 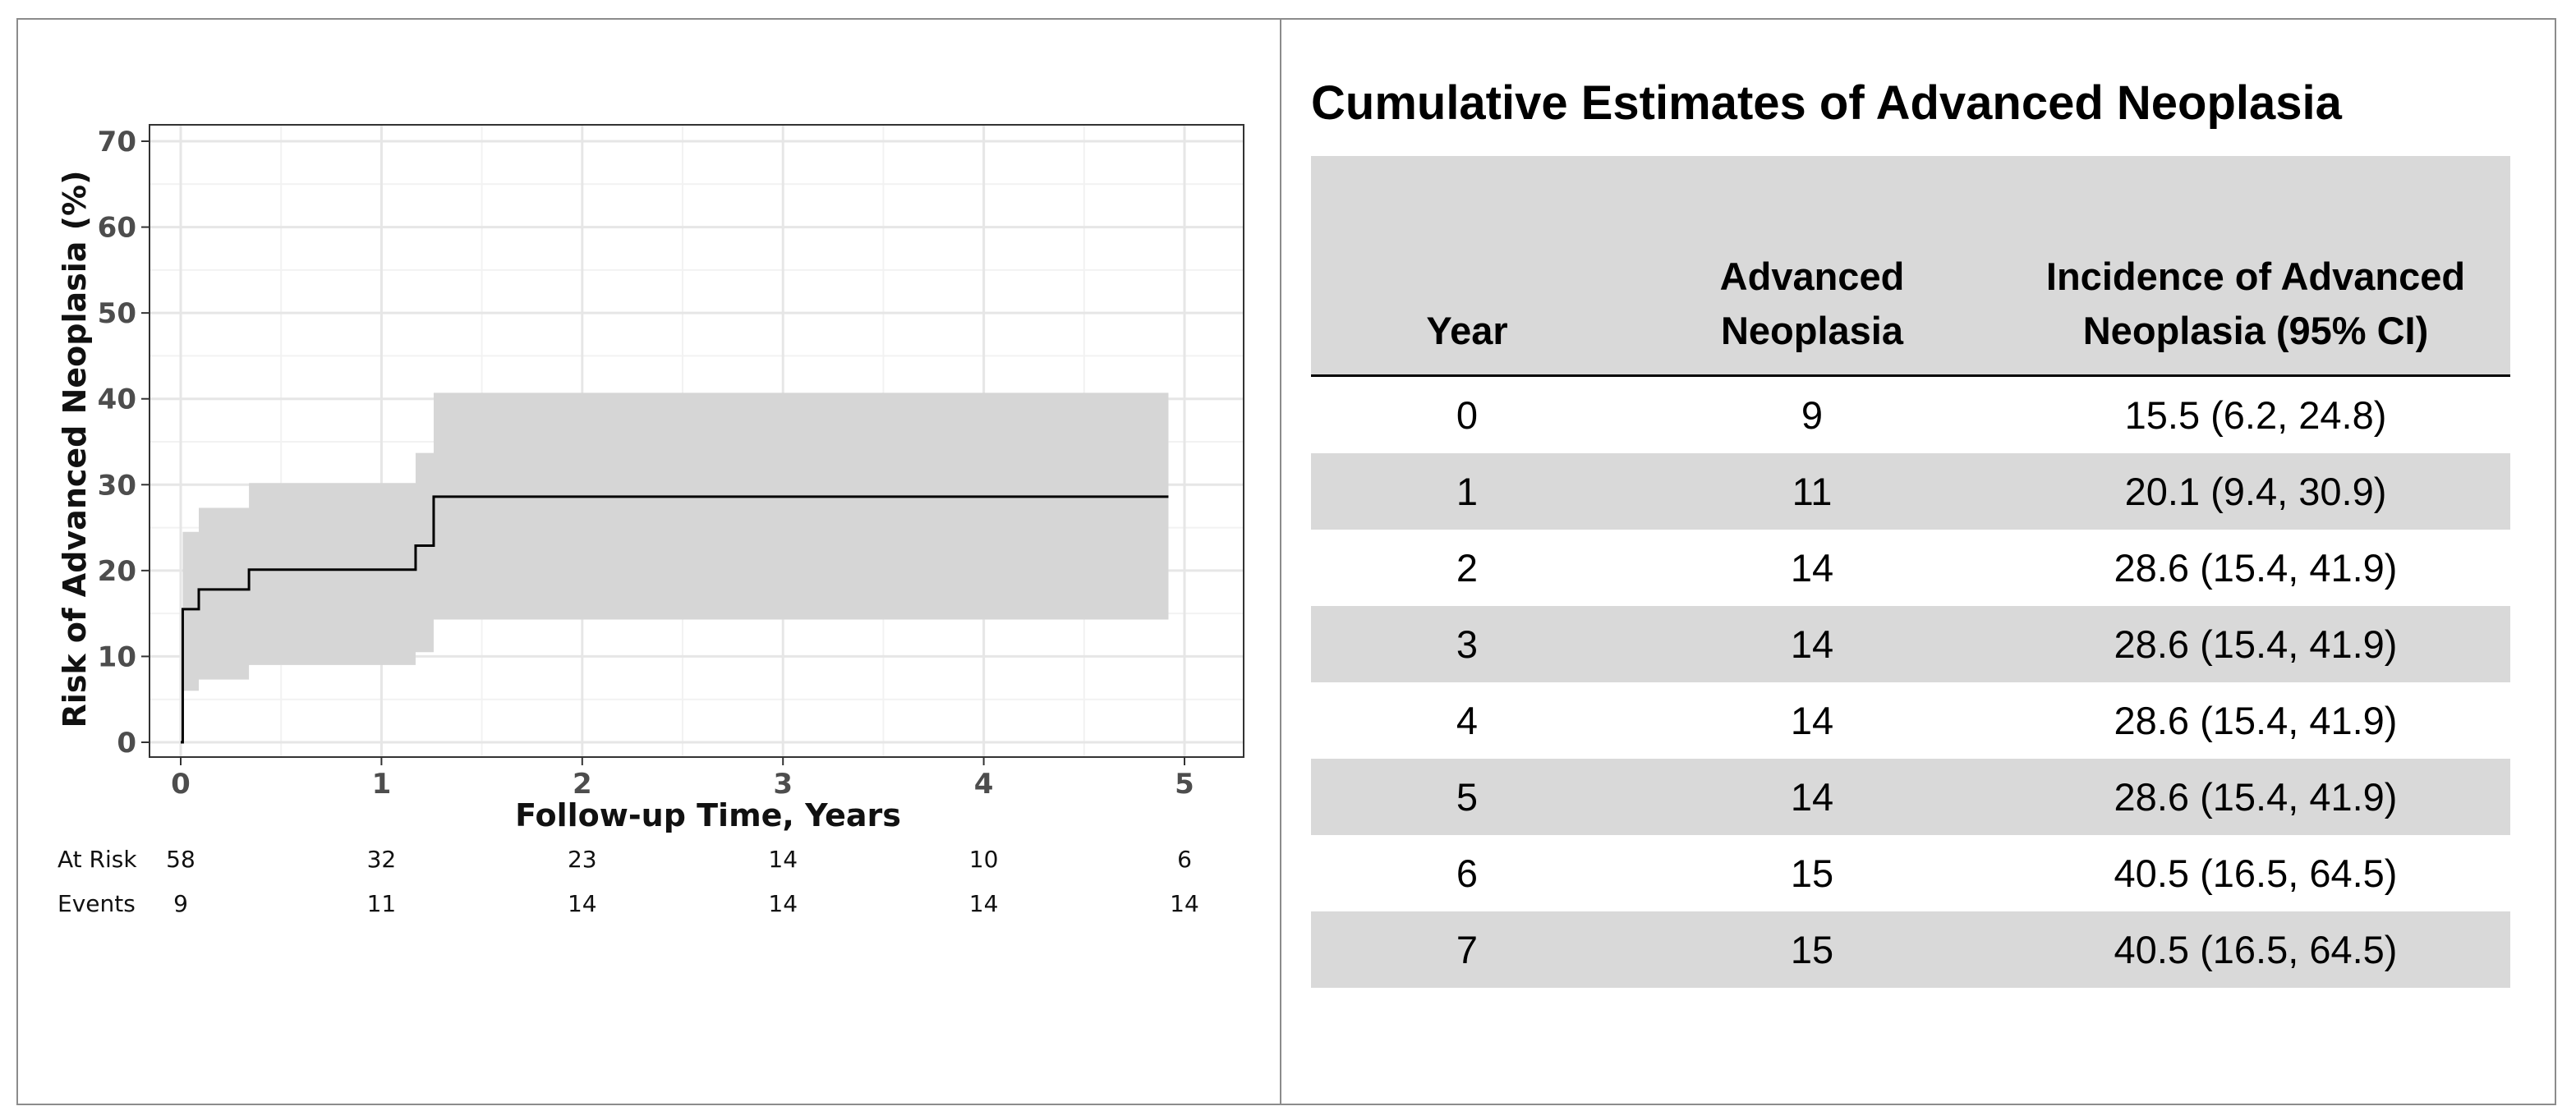 What do you see at coordinates (126, 743) in the screenshot?
I see `y-tick-label: 0` at bounding box center [126, 743].